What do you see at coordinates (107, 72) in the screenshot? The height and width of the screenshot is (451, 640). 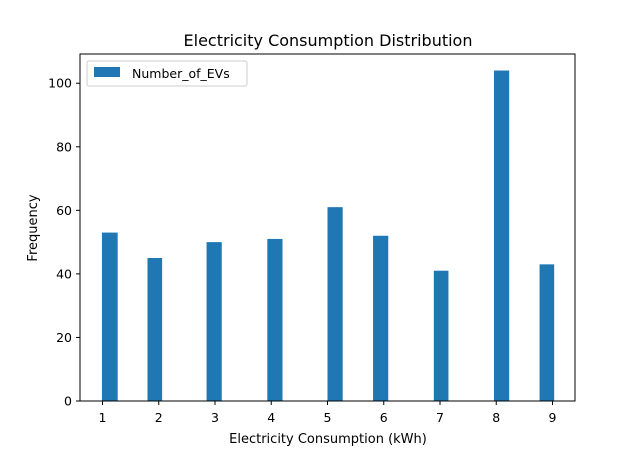 I see `legend-swatch` at bounding box center [107, 72].